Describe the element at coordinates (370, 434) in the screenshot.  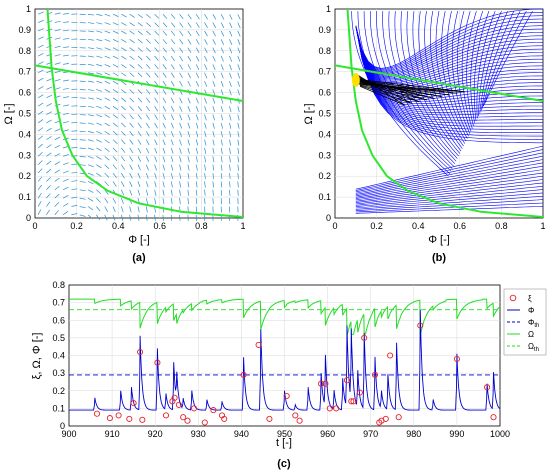
I see `panel-c-xtick-label: 970` at that location.